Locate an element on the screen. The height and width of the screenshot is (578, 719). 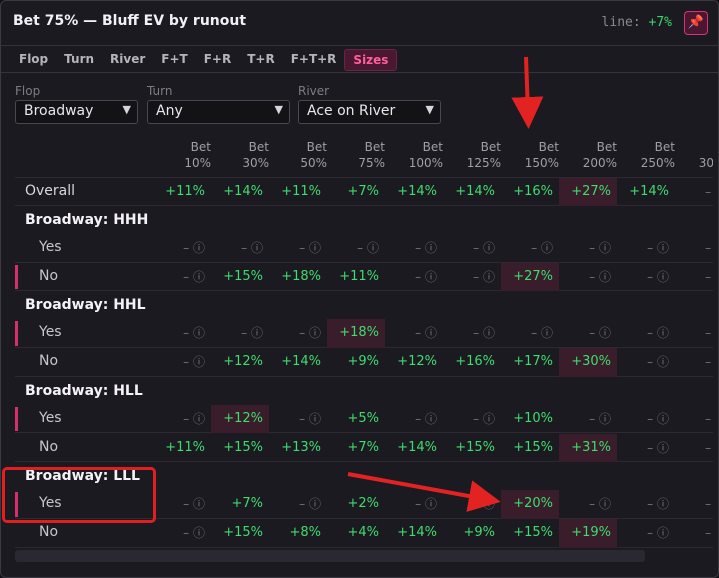
flop-select: Broadway ▼ is located at coordinates (76, 112).